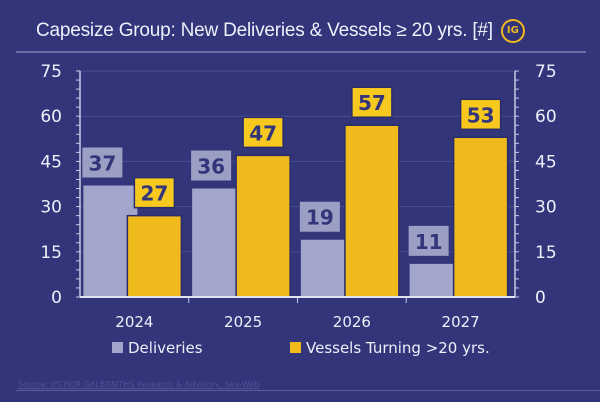 The width and height of the screenshot is (600, 402). What do you see at coordinates (51, 253) in the screenshot?
I see `y-tick-label-left: 15` at bounding box center [51, 253].